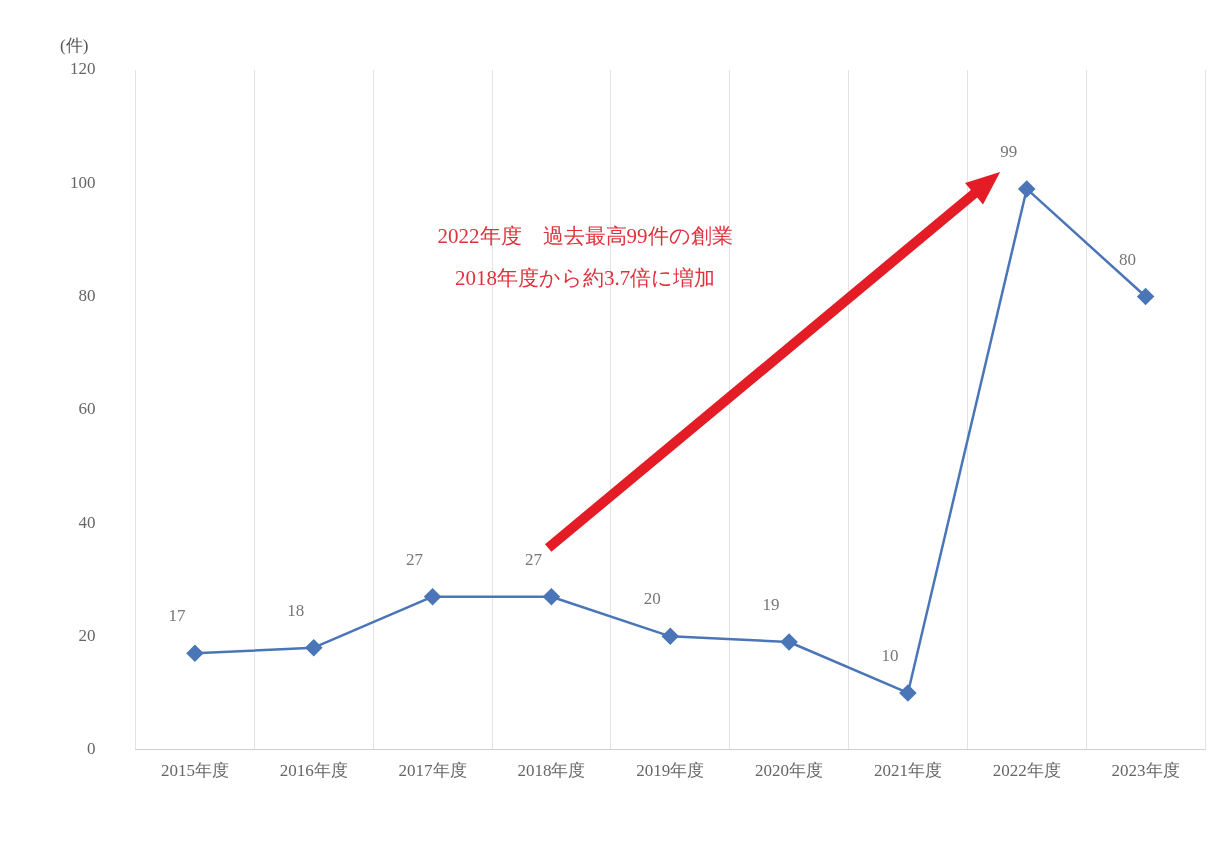  I want to click on y-tick-label: 80, so click(87, 295).